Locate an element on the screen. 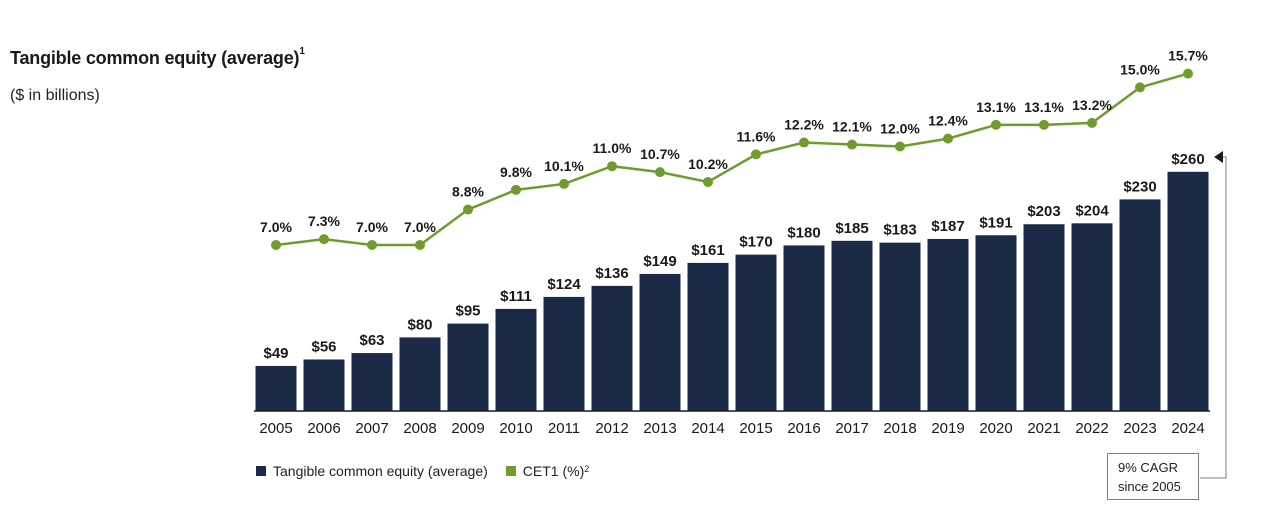  cet1-point-2020 is located at coordinates (996, 124).